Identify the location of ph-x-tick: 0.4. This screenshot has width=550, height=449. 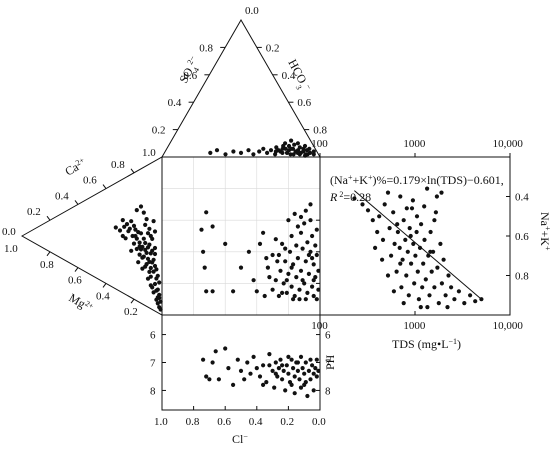
(256, 422).